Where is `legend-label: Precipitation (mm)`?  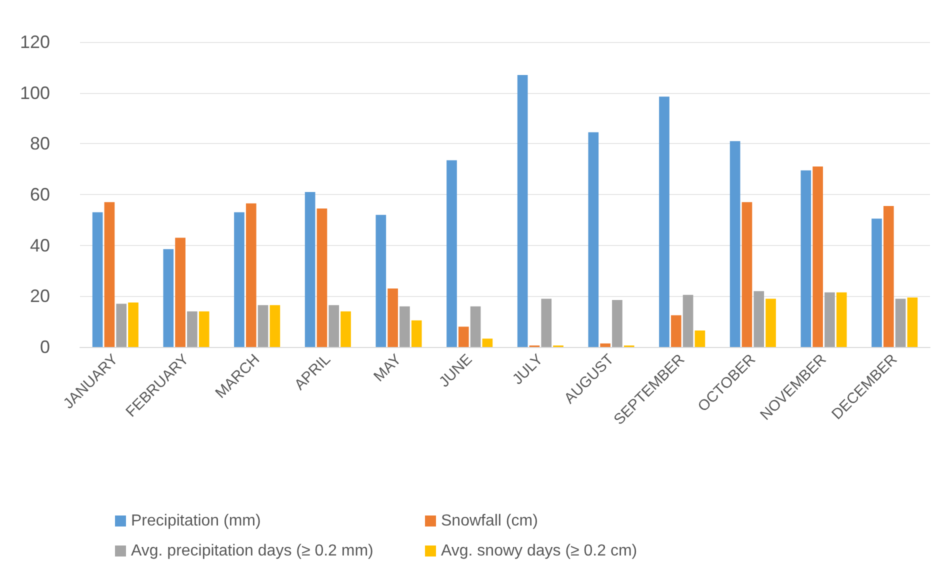
legend-label: Precipitation (mm) is located at coordinates (196, 521).